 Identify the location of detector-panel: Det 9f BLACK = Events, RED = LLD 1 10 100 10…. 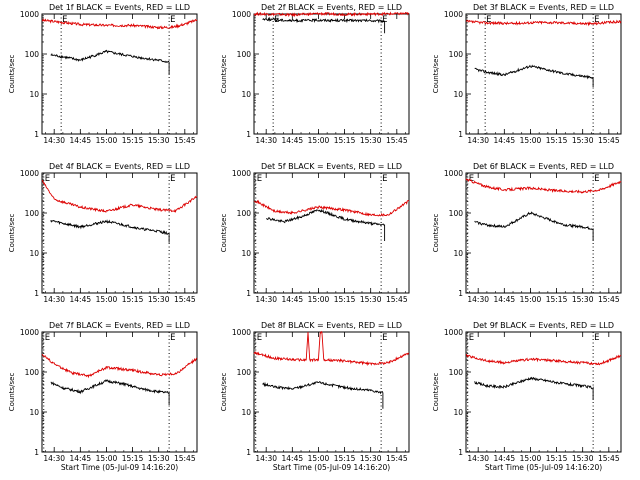
(527, 396).